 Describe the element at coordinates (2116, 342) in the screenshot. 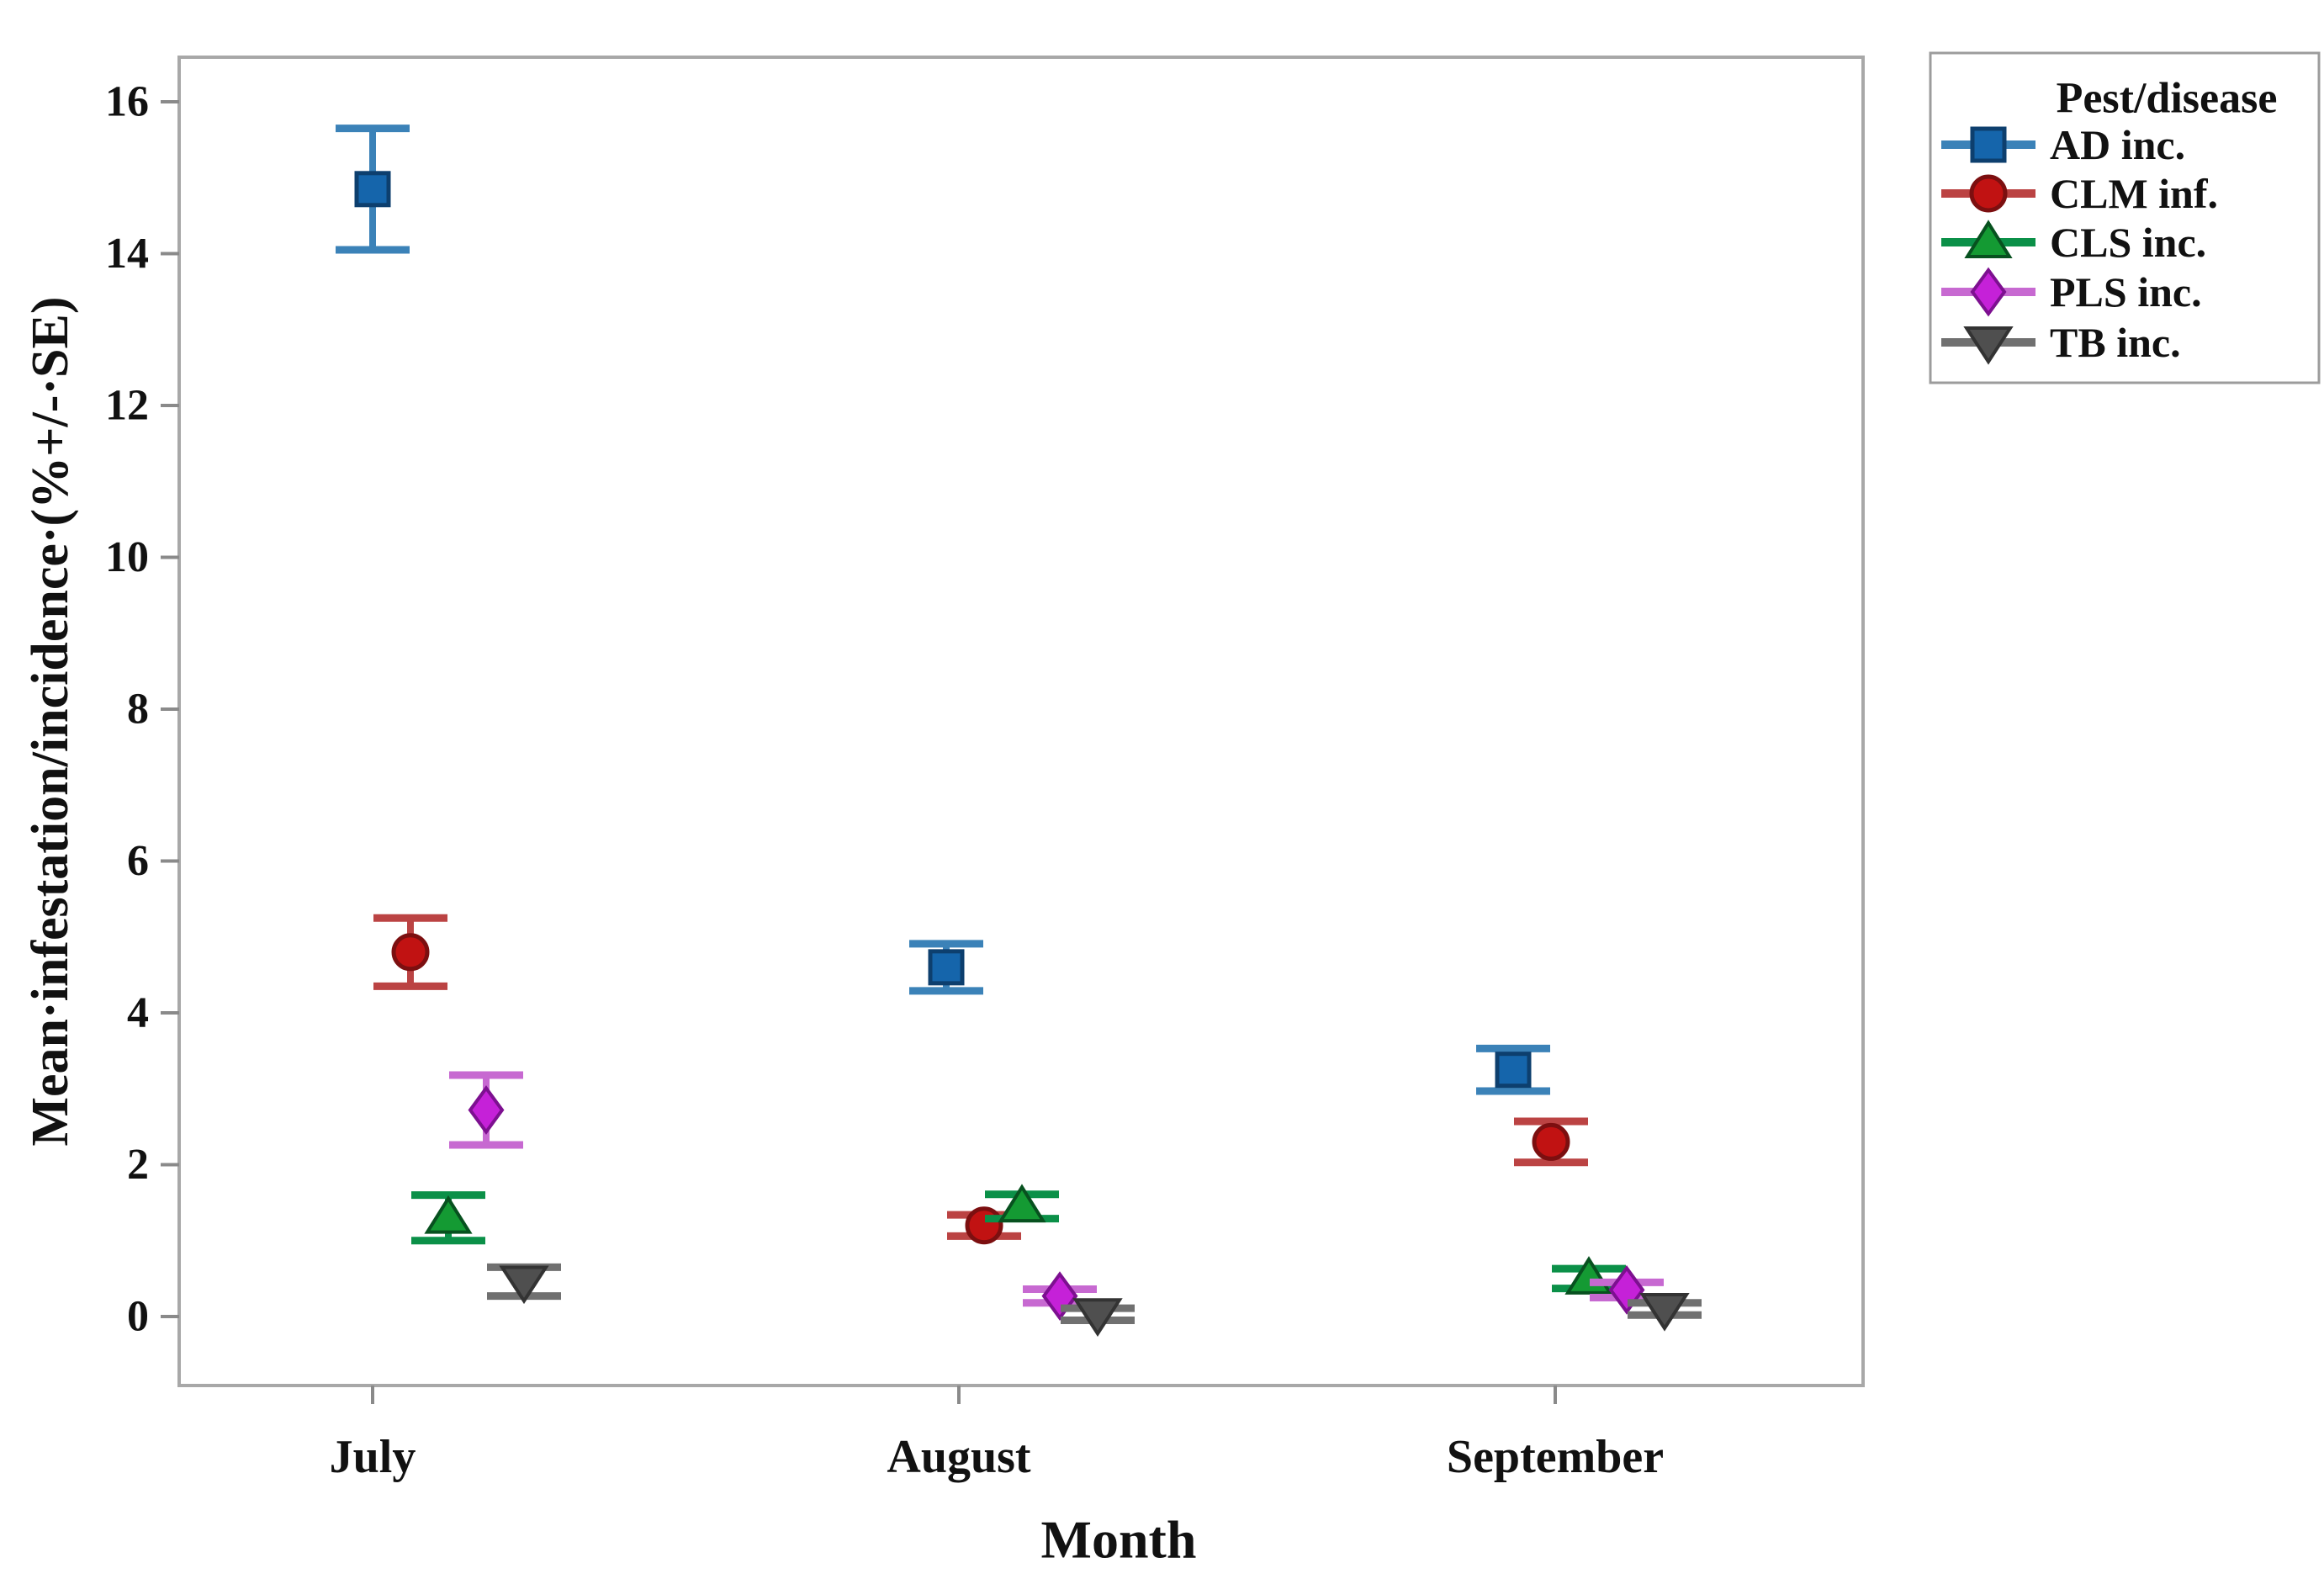

I see `legend-label-tb: TB inc.` at that location.